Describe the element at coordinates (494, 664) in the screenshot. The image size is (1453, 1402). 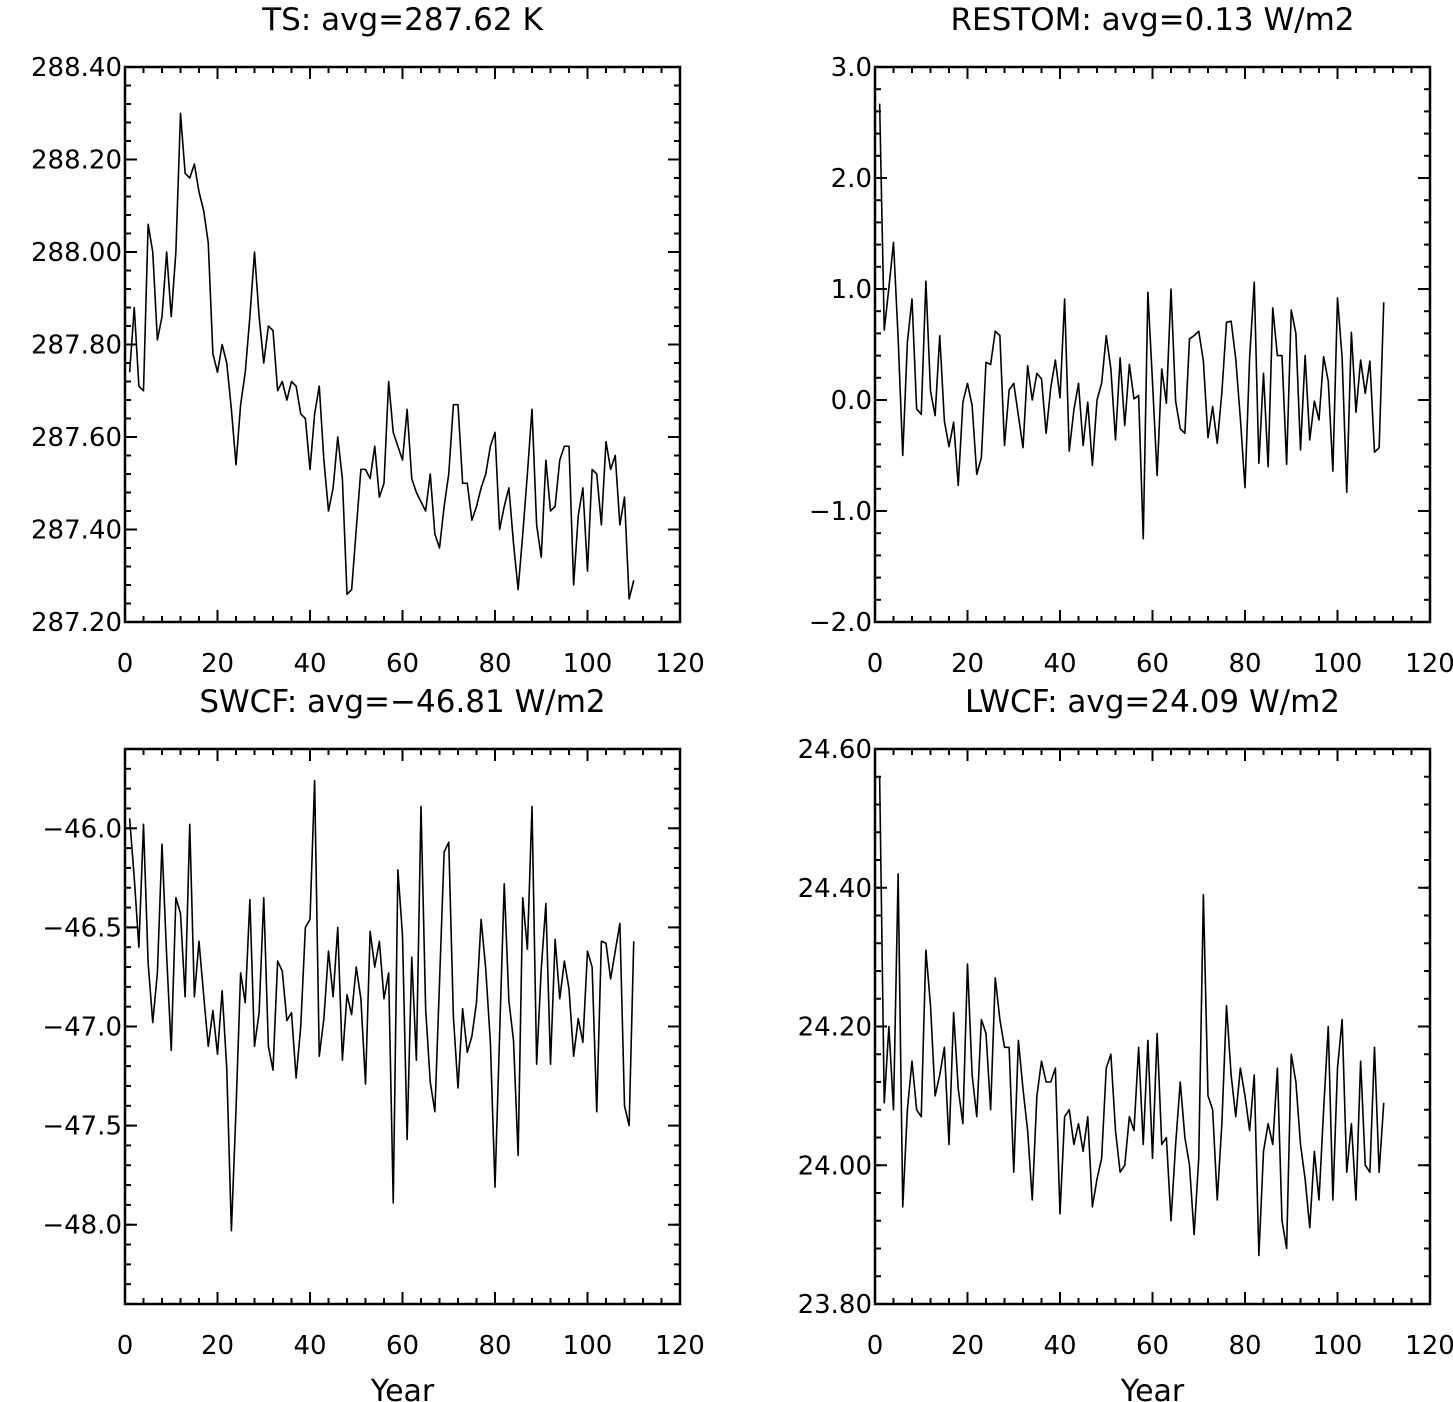
I see `ts-x-tick-label: 80` at that location.